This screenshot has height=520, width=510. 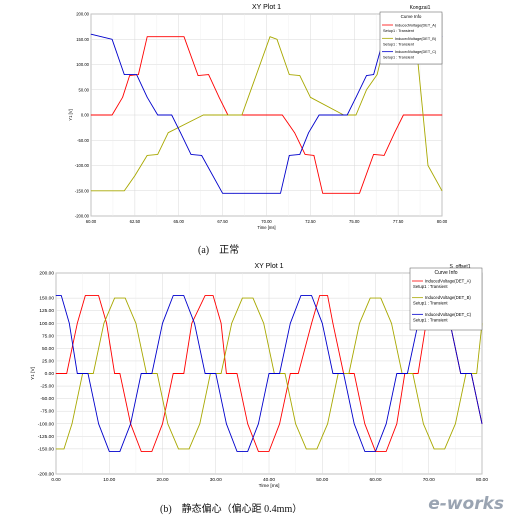 I want to click on chart-tag: Kongzai1, so click(x=420, y=8).